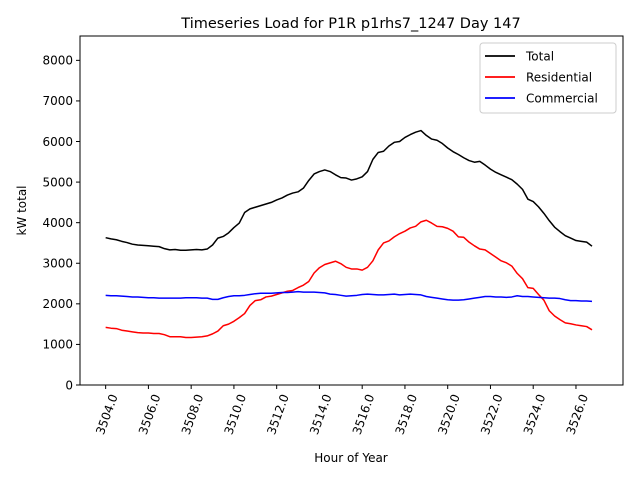 Image resolution: width=640 pixels, height=480 pixels. Describe the element at coordinates (57, 182) in the screenshot. I see `y-tick-label: 5000` at that location.